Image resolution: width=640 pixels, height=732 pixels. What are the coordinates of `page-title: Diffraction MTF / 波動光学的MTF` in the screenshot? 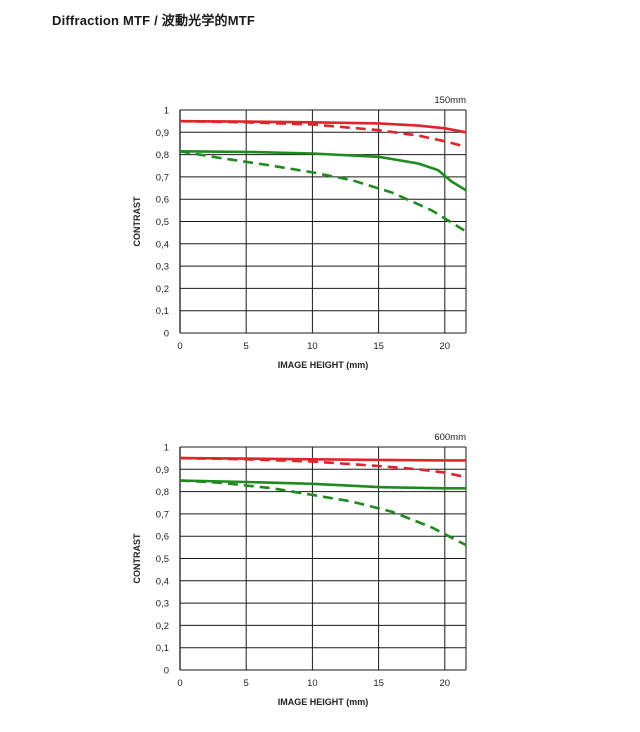 It's located at (154, 20).